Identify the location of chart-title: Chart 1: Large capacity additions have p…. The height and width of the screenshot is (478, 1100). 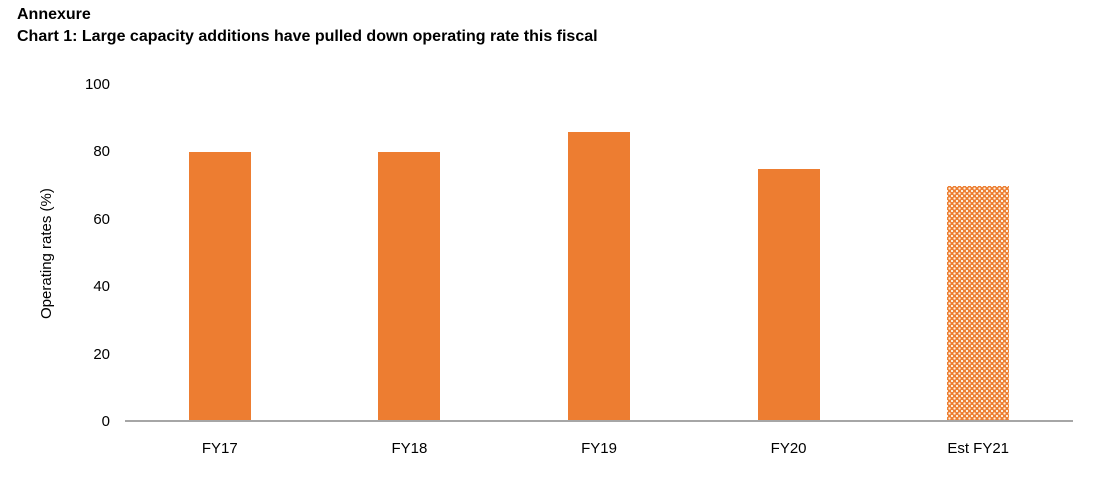
(307, 36).